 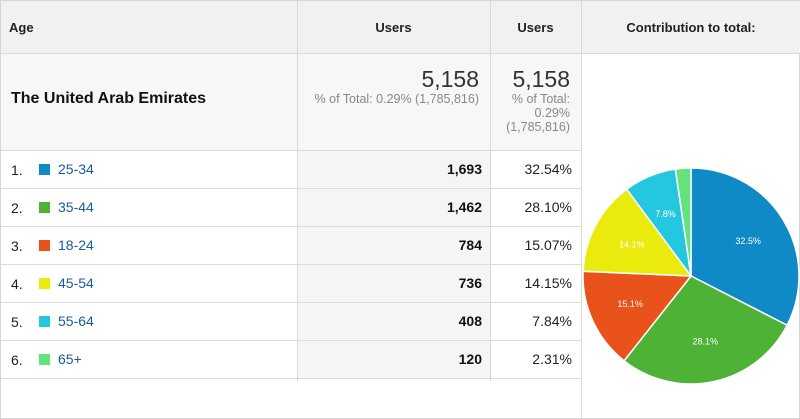 What do you see at coordinates (535, 27) in the screenshot?
I see `header-users-percent: Users` at bounding box center [535, 27].